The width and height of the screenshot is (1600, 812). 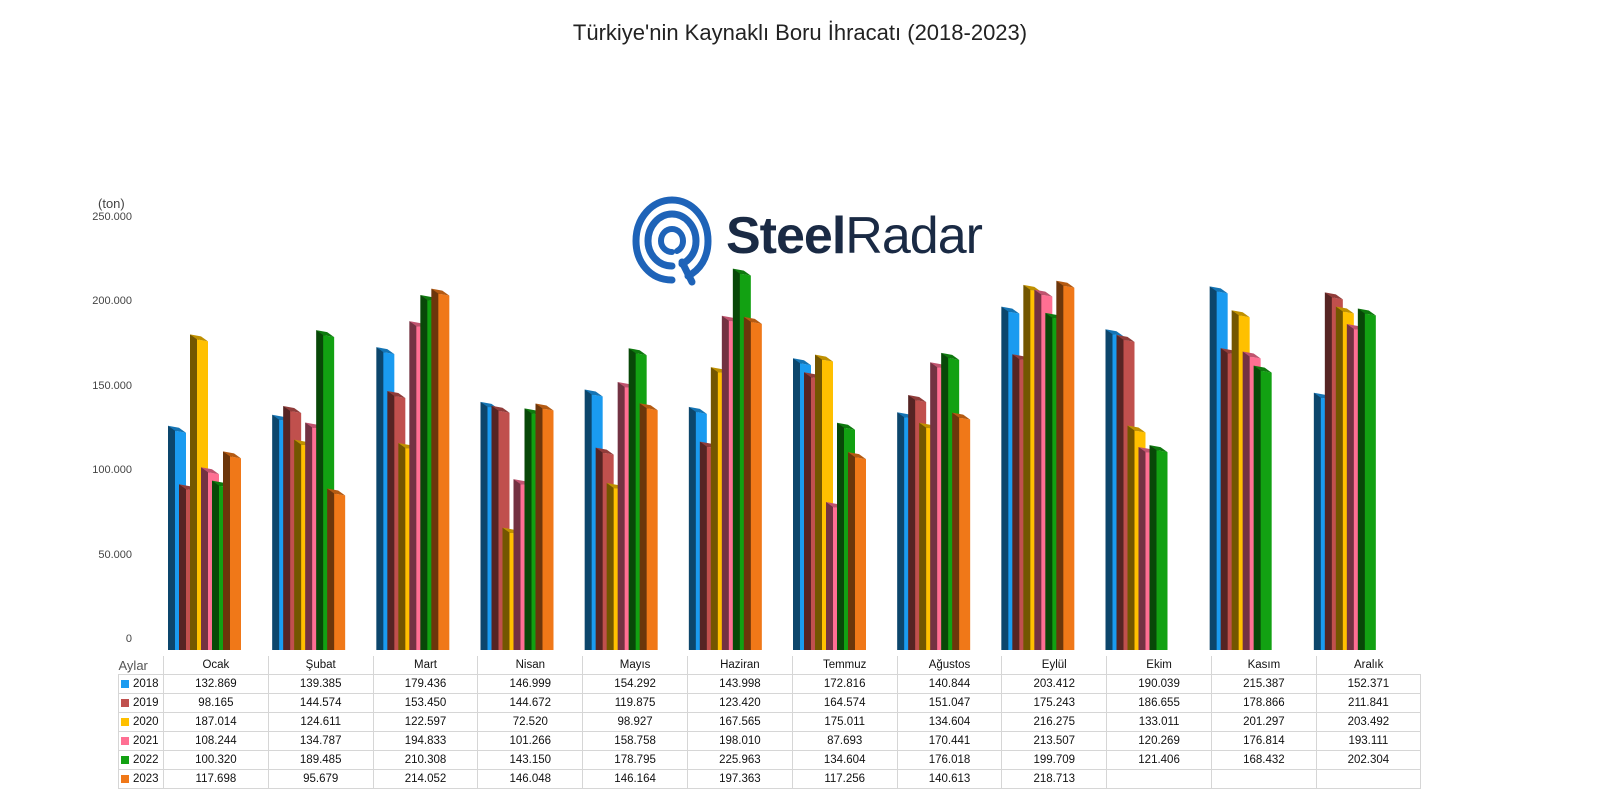 What do you see at coordinates (128, 639) in the screenshot?
I see `y-tick-label: 0` at bounding box center [128, 639].